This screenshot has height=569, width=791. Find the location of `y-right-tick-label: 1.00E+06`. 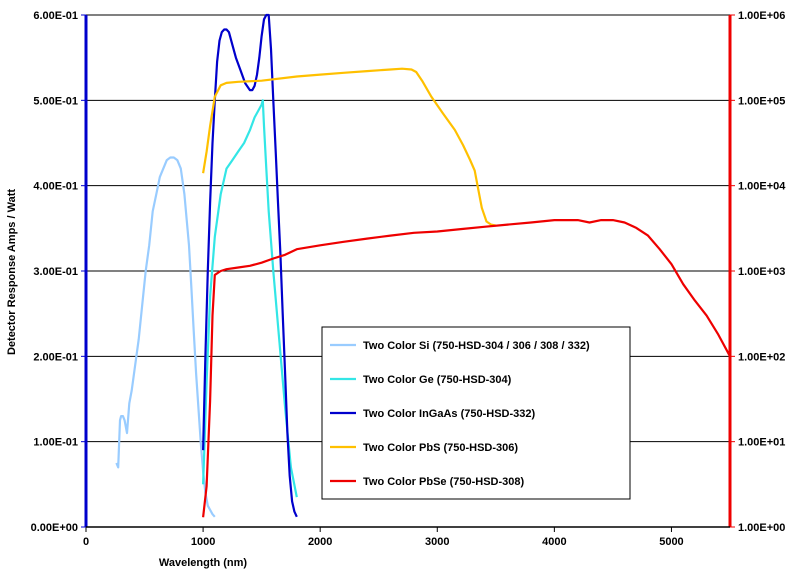

y-right-tick-label: 1.00E+06 is located at coordinates (761, 16).